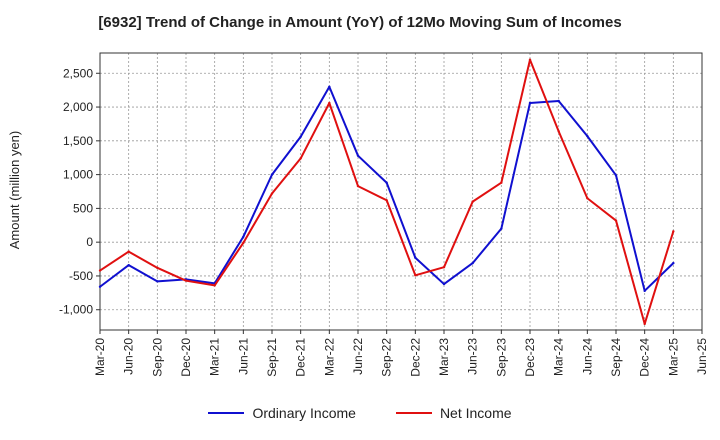 This screenshot has width=720, height=440. I want to click on y-axis-label: Amount (million yen), so click(14, 190).